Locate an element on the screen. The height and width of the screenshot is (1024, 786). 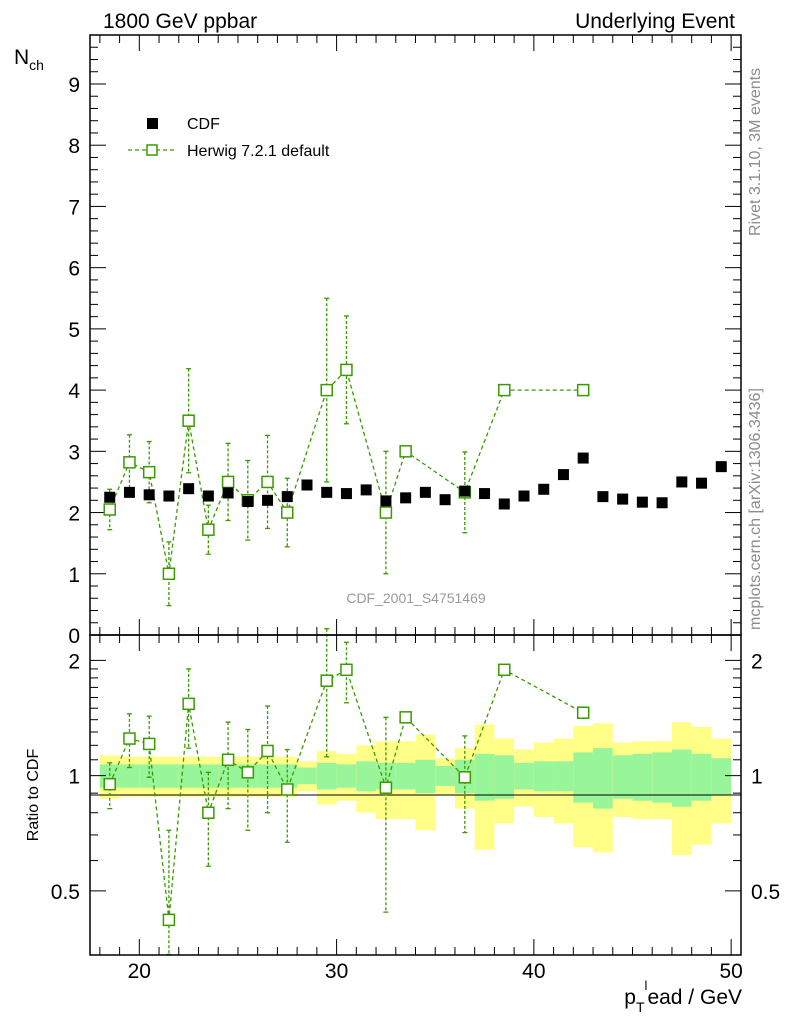
main-ytick-label: 4 is located at coordinates (74, 391).